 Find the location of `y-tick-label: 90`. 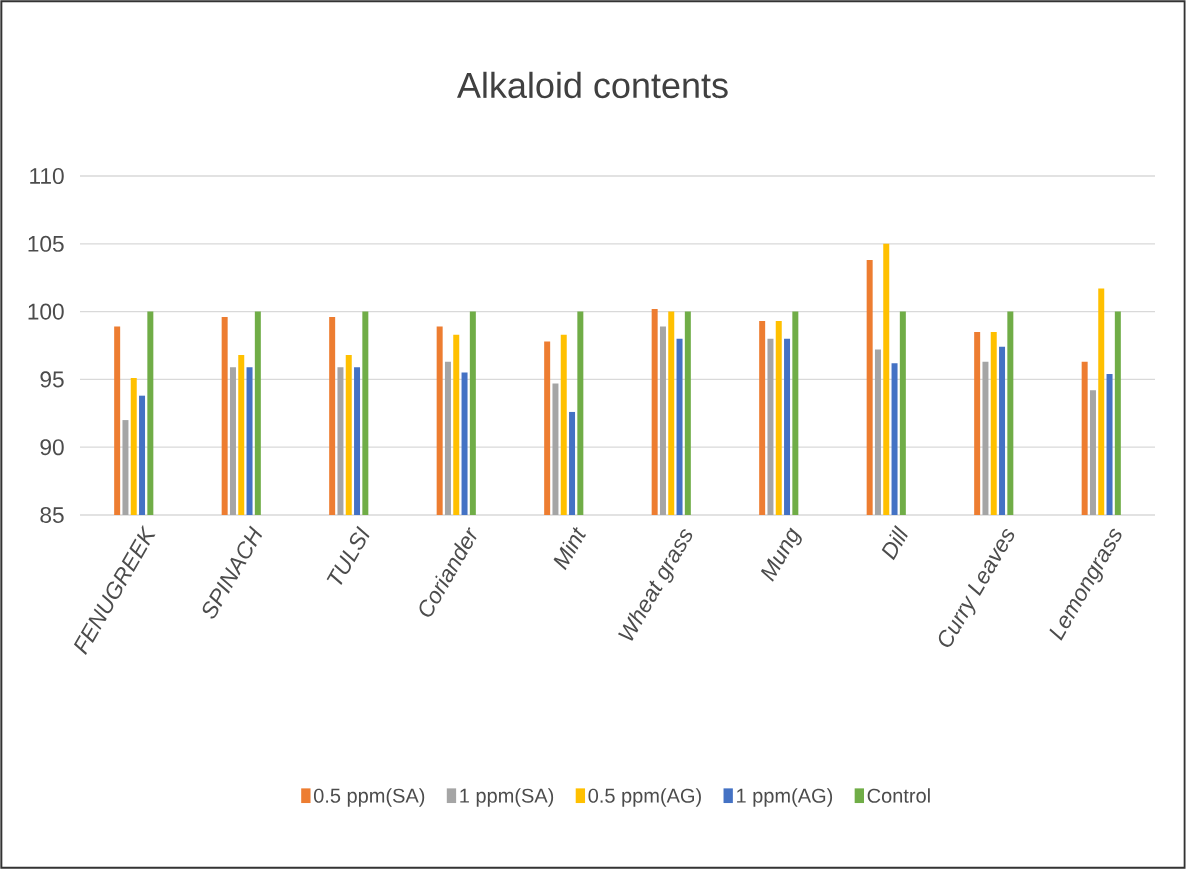

y-tick-label: 90 is located at coordinates (52, 447).